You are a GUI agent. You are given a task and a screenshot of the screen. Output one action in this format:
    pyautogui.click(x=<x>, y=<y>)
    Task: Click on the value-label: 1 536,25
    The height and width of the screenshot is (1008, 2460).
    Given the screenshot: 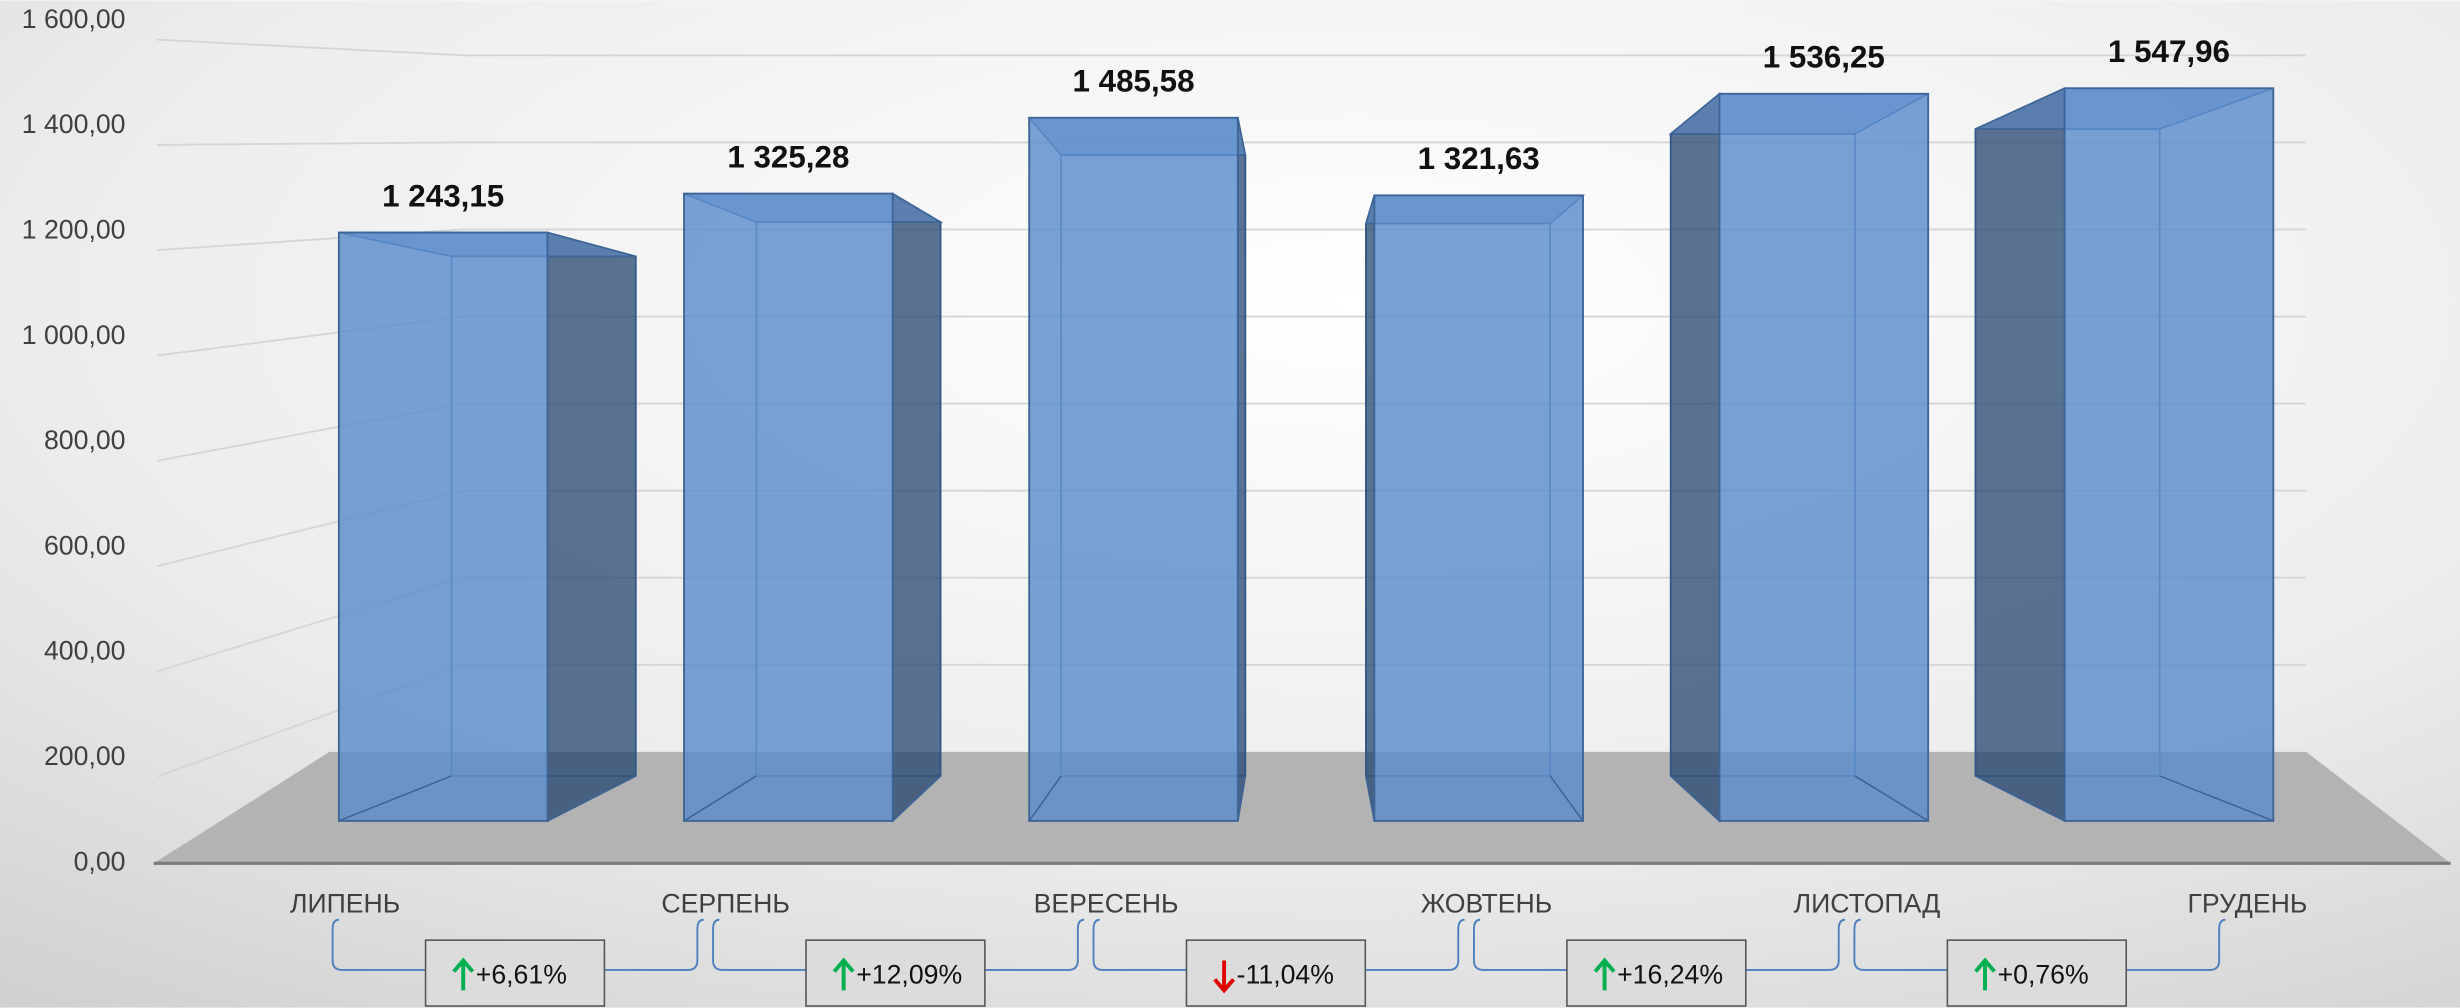 What is the action you would take?
    pyautogui.click(x=1824, y=57)
    